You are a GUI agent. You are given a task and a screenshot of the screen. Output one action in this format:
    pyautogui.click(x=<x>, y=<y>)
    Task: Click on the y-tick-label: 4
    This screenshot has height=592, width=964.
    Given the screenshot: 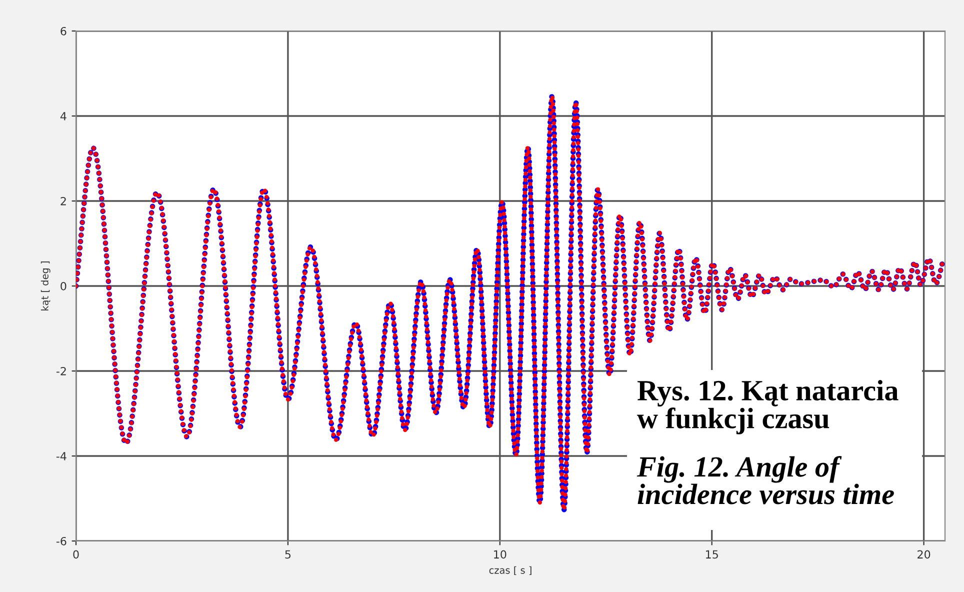 What is the action you would take?
    pyautogui.click(x=63, y=116)
    